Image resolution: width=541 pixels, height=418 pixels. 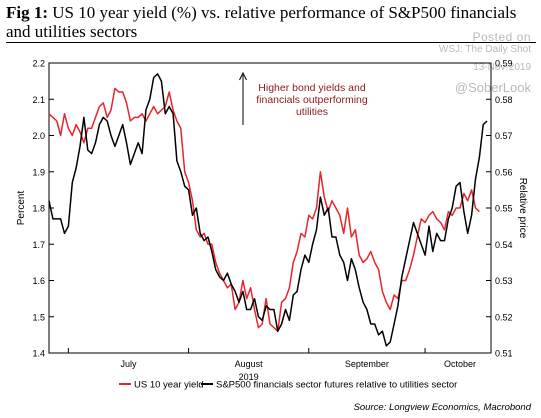 I want to click on x-axis-label: 2019, so click(x=249, y=377).